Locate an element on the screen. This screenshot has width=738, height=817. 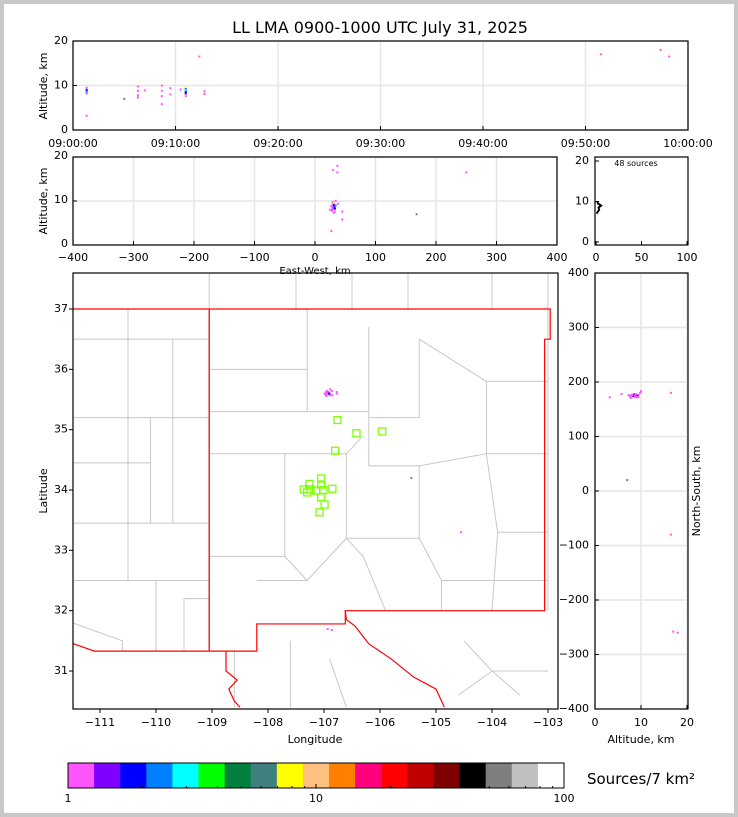
time-altitude-ytick-label: 0 is located at coordinates (64, 129).